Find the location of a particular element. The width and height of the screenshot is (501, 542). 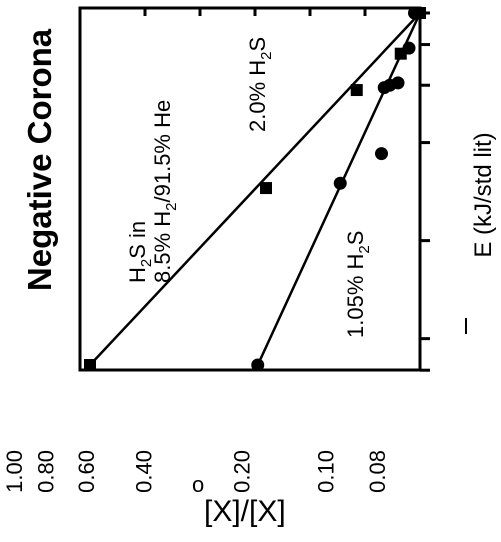

annotation-group-line1: H2S in is located at coordinates (140, 252).